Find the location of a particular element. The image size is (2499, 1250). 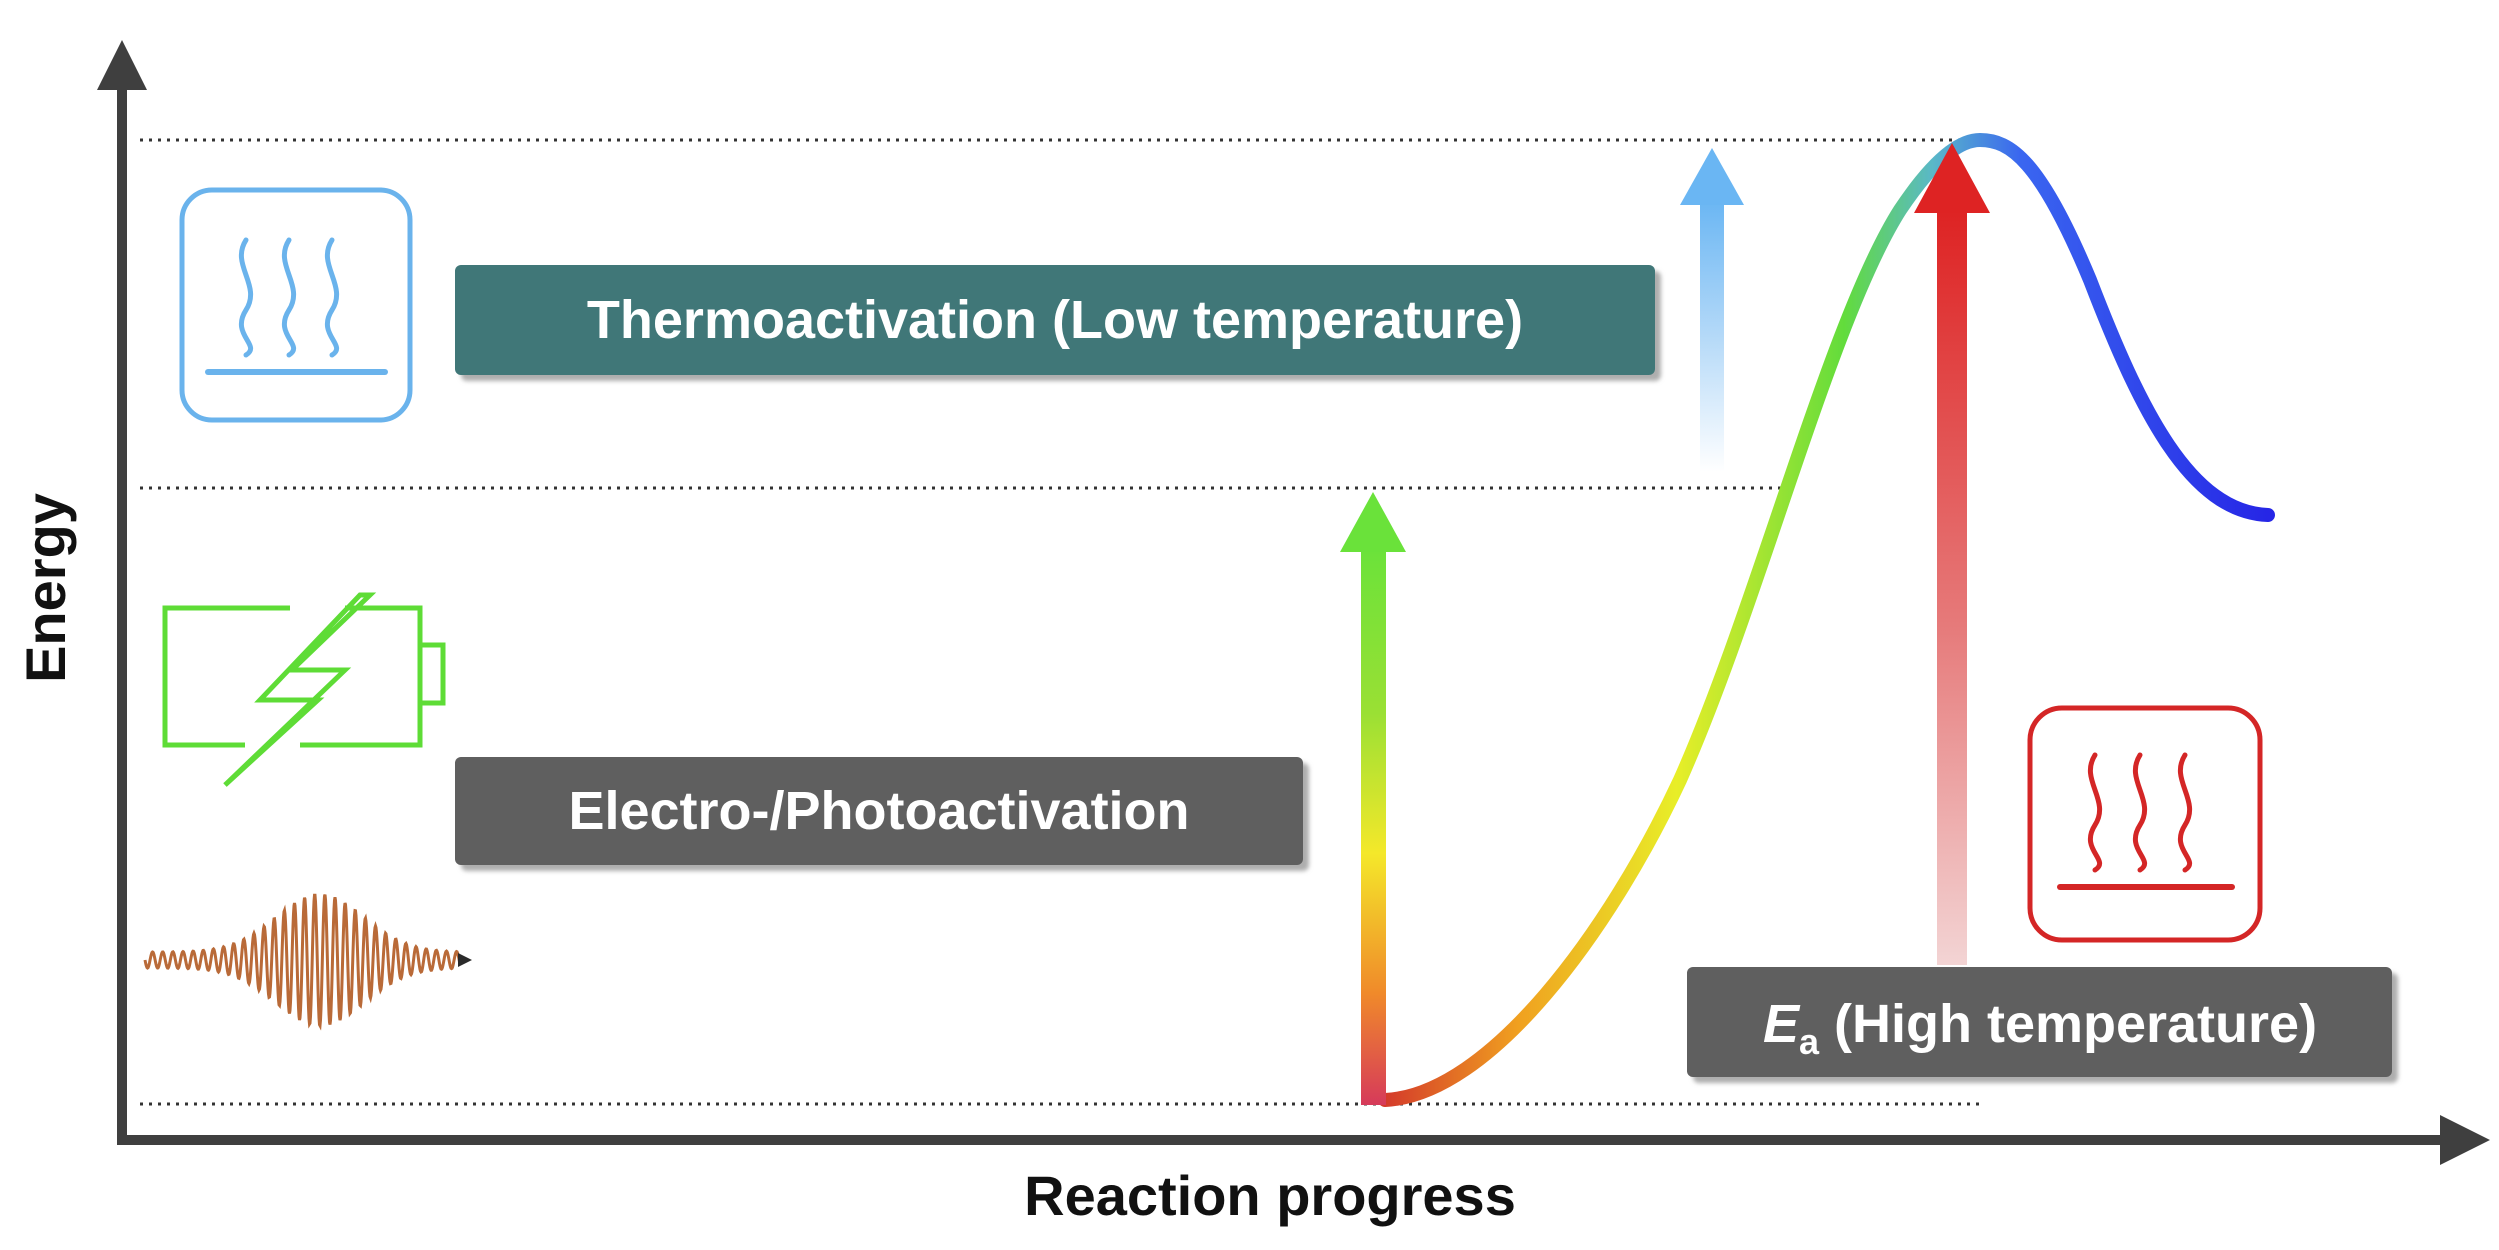

thermoactivation-label is located at coordinates (1055, 320).